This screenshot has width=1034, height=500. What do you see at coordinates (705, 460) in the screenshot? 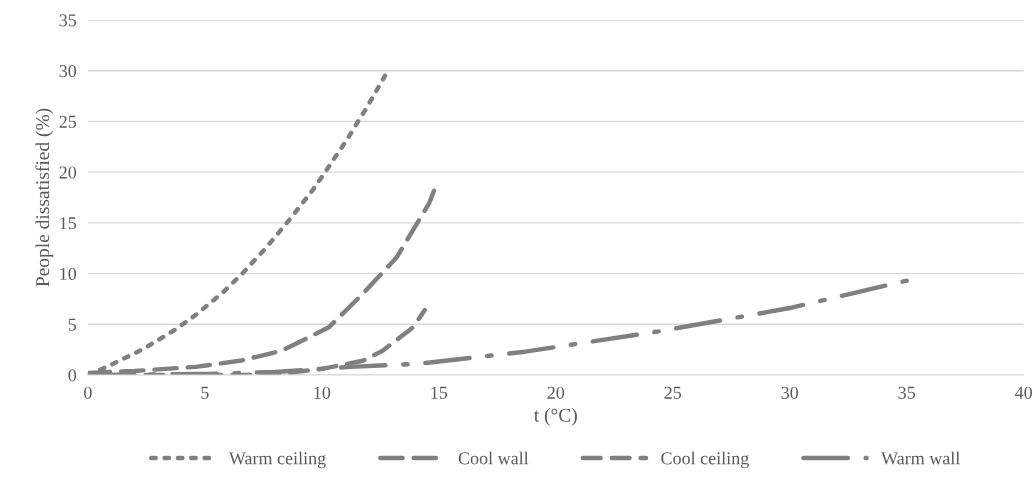
I see `legend-label: Cool ceiling` at bounding box center [705, 460].